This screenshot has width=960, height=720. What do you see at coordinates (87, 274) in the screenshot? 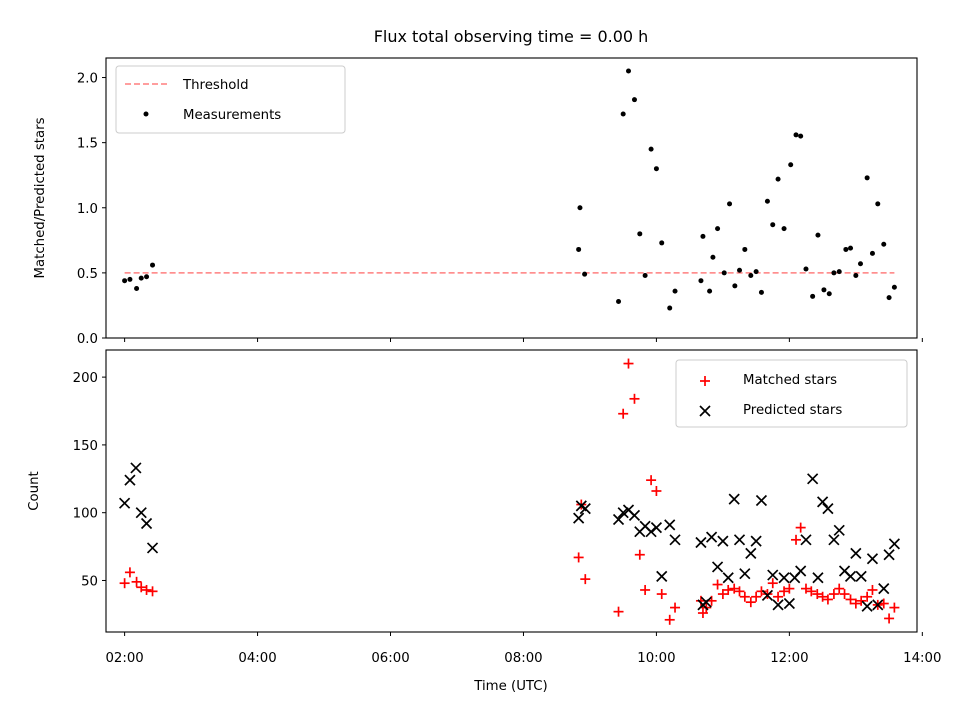
I see `ratio-y-tick-label: 0.5` at bounding box center [87, 274].